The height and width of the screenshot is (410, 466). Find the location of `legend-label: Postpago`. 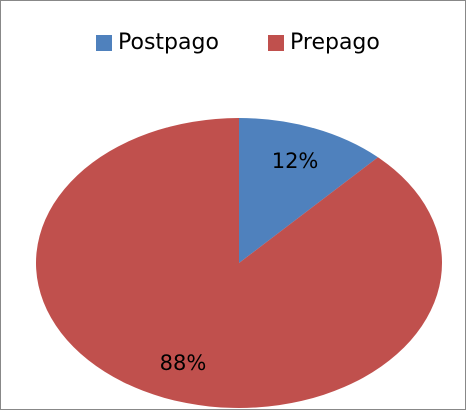

legend-label: Postpago is located at coordinates (168, 42).